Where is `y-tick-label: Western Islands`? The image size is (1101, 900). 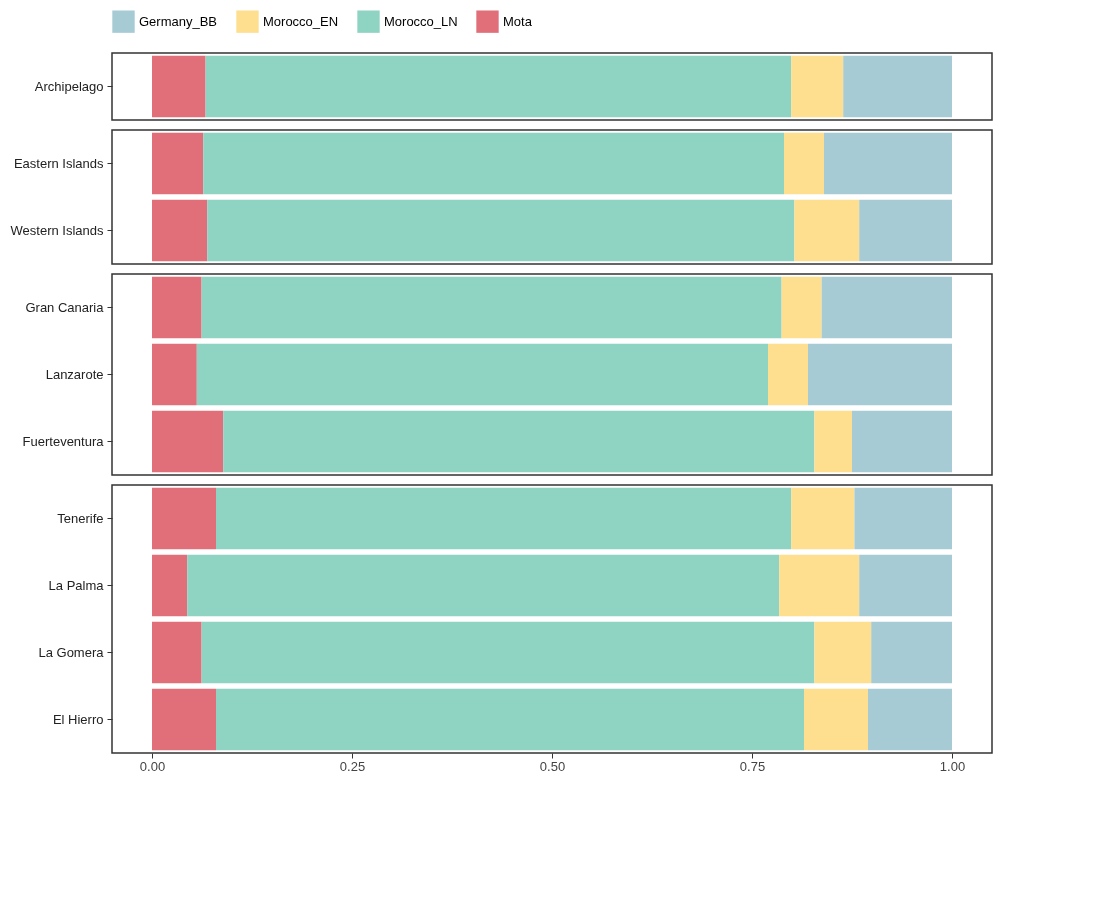
y-tick-label: Western Islands is located at coordinates (57, 230).